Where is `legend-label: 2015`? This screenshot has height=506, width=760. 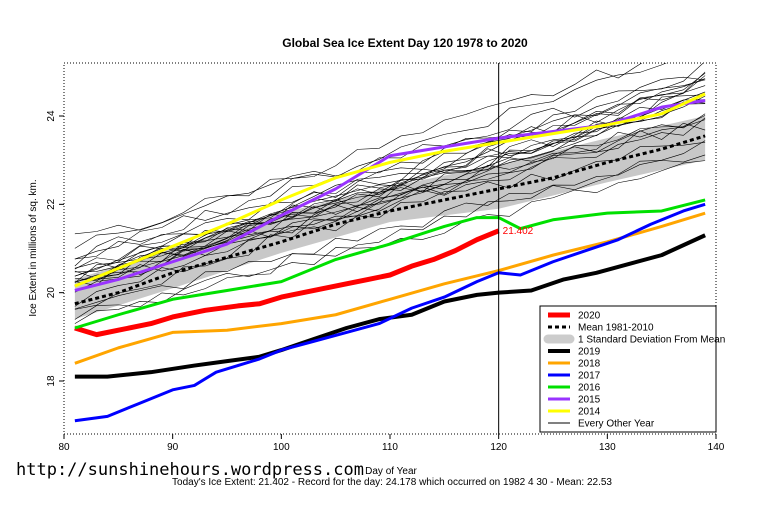 legend-label: 2015 is located at coordinates (589, 400).